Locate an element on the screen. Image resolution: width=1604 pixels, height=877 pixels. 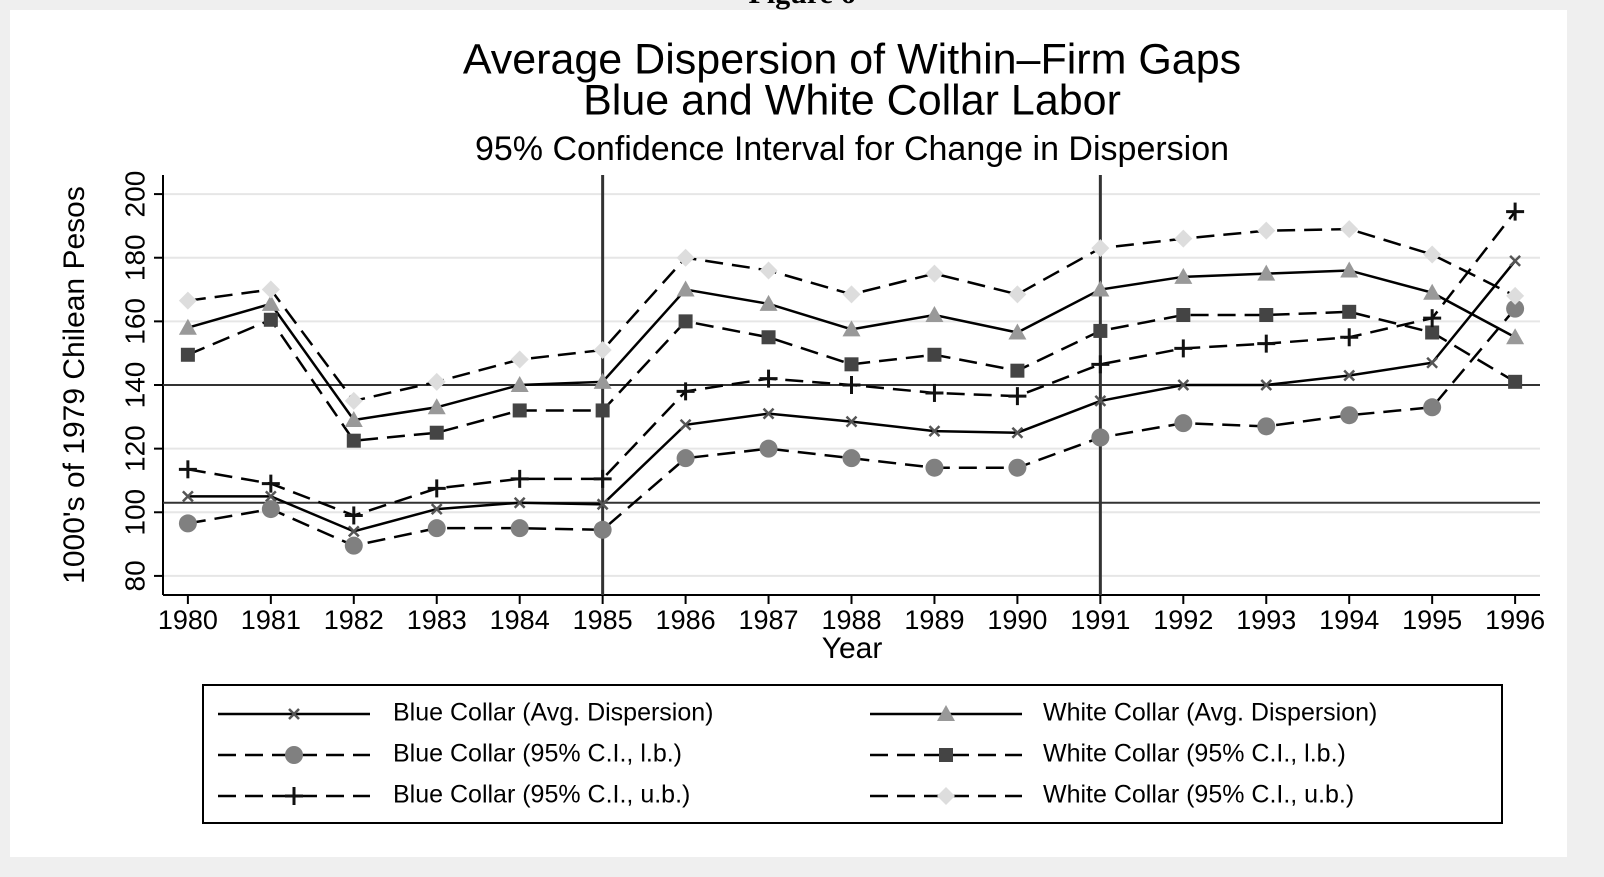
legend-label: White Collar (95% C.I., l.b.) is located at coordinates (1194, 754).